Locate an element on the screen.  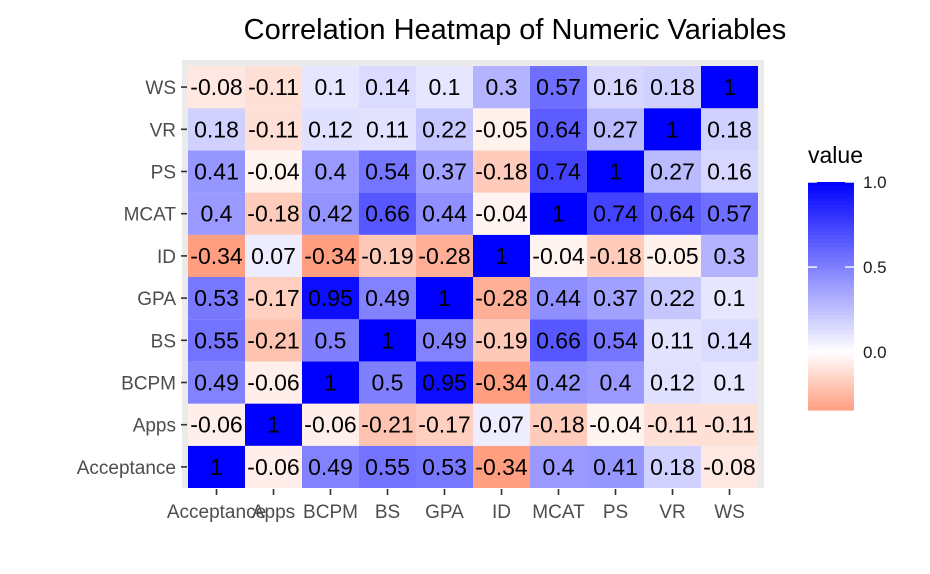
cell-value-label: -0.04 is located at coordinates (273, 172).